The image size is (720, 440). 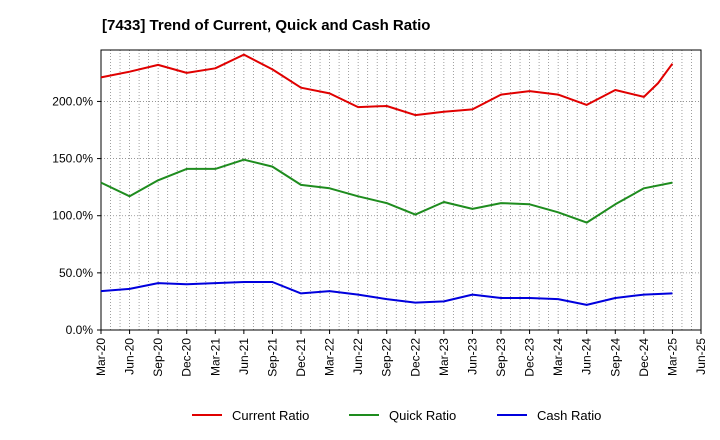 What do you see at coordinates (672, 357) in the screenshot?
I see `x-tick-label: Mar-25` at bounding box center [672, 357].